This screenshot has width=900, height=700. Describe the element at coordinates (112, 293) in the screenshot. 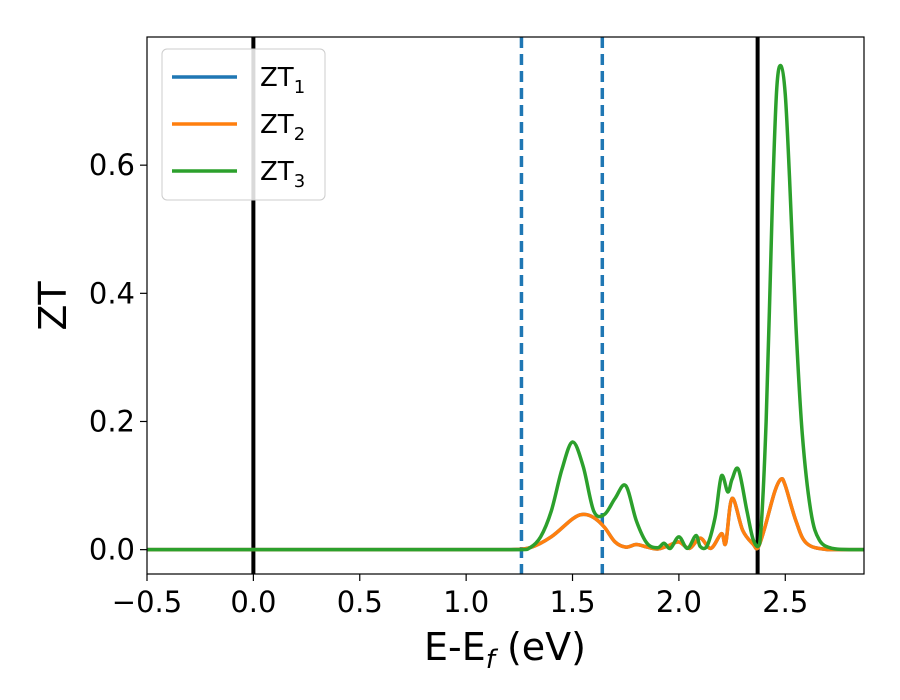

I see `y-tick-label: 0.4` at that location.